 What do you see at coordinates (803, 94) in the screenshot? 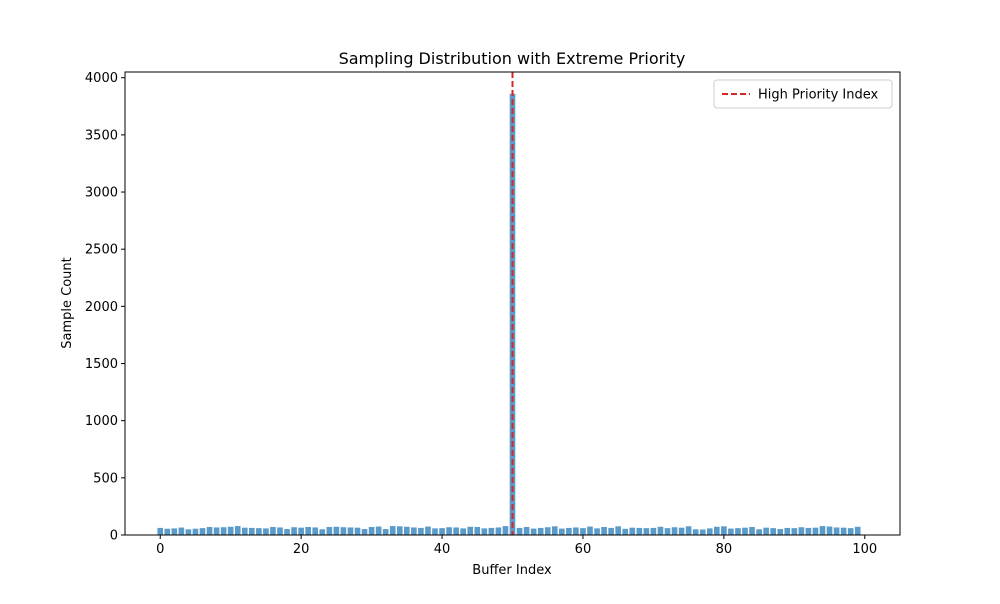
I see `legend: High Priority Index` at bounding box center [803, 94].